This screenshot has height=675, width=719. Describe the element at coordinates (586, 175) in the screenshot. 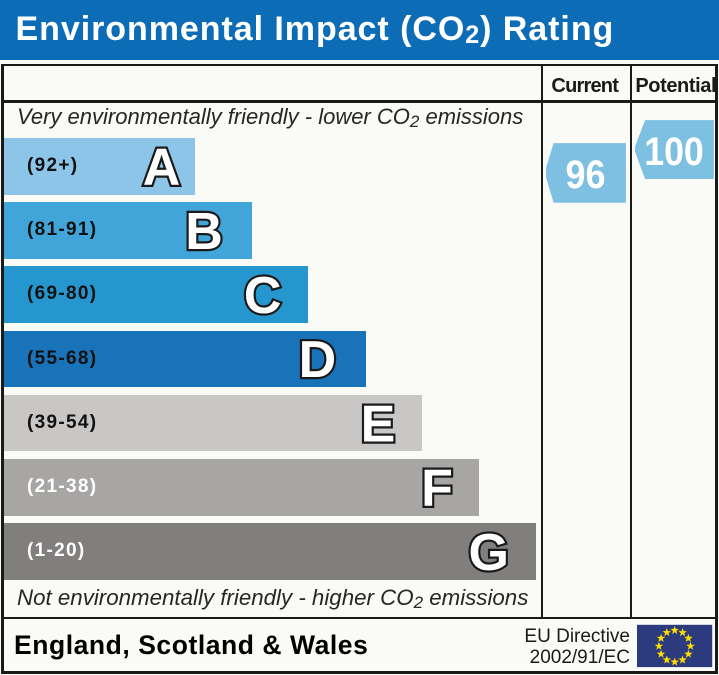

I see `svg-text: 96` at that location.